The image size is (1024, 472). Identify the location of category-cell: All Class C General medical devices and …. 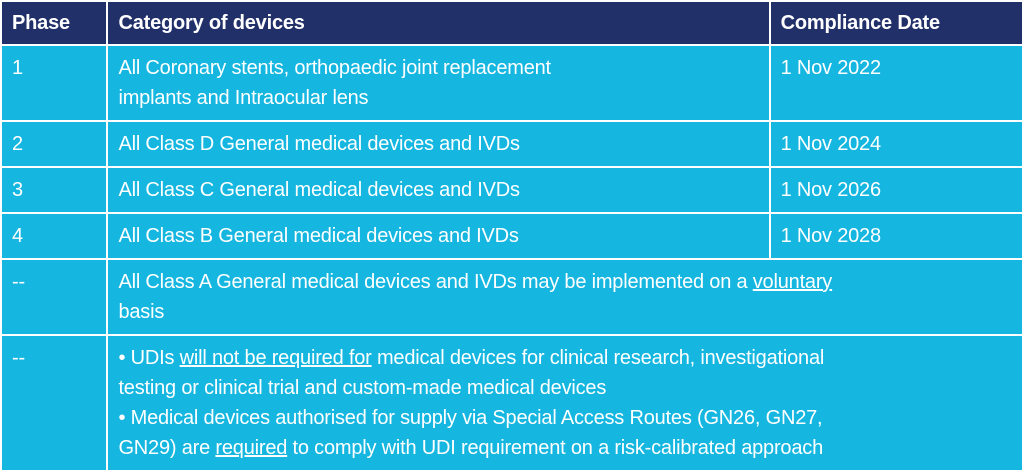
(438, 190).